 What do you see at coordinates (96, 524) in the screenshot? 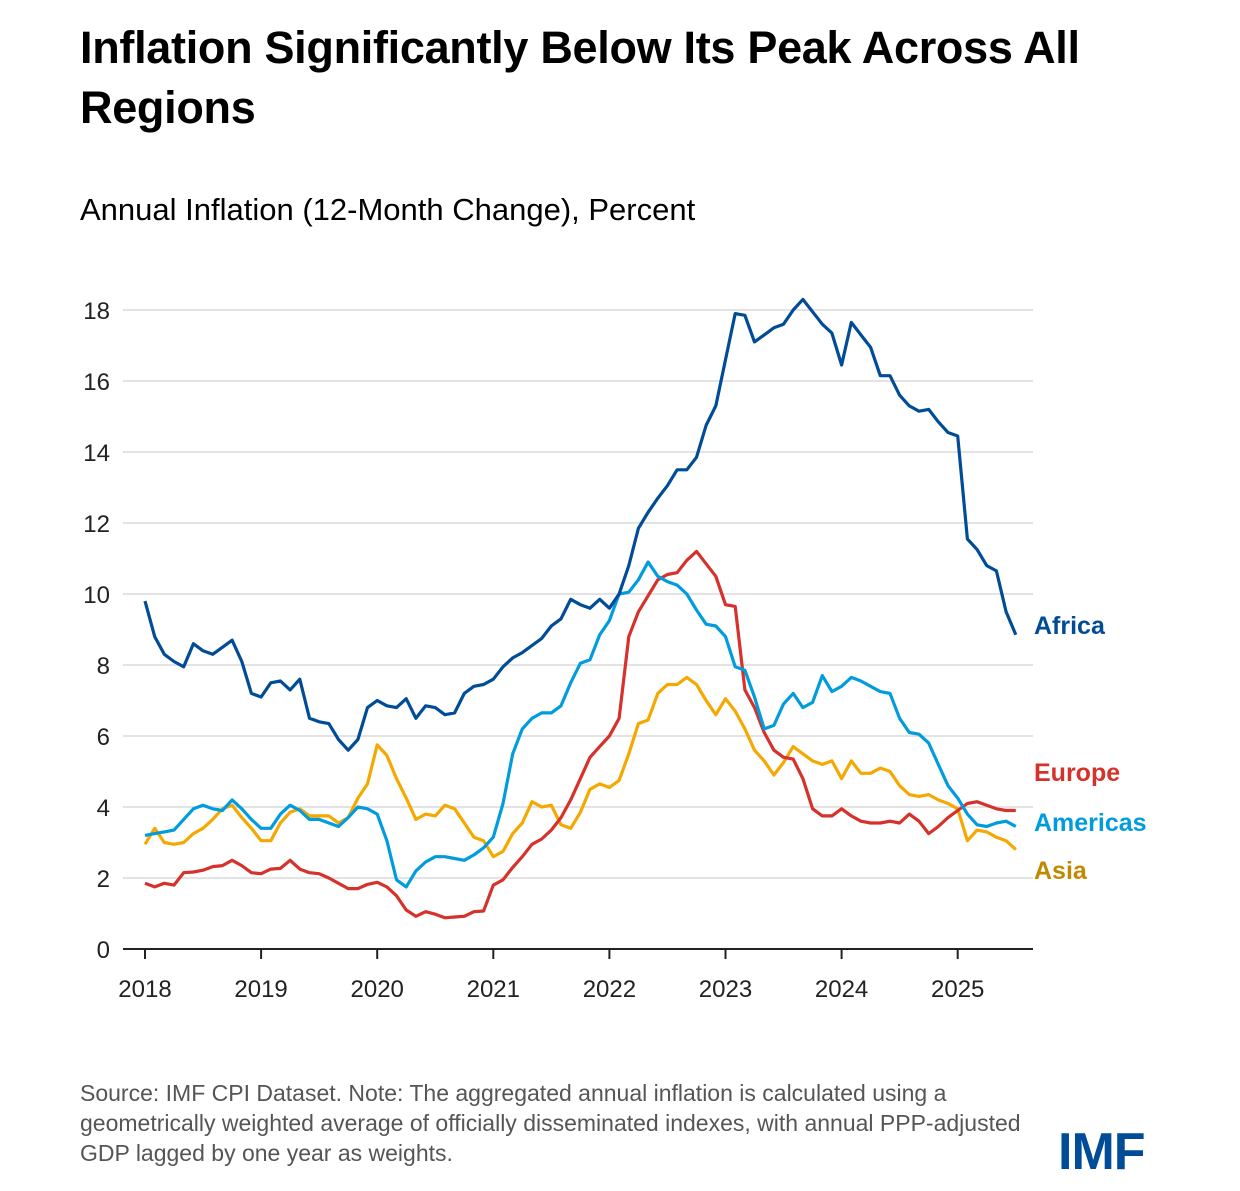
I see `y-tick-label: 12` at bounding box center [96, 524].